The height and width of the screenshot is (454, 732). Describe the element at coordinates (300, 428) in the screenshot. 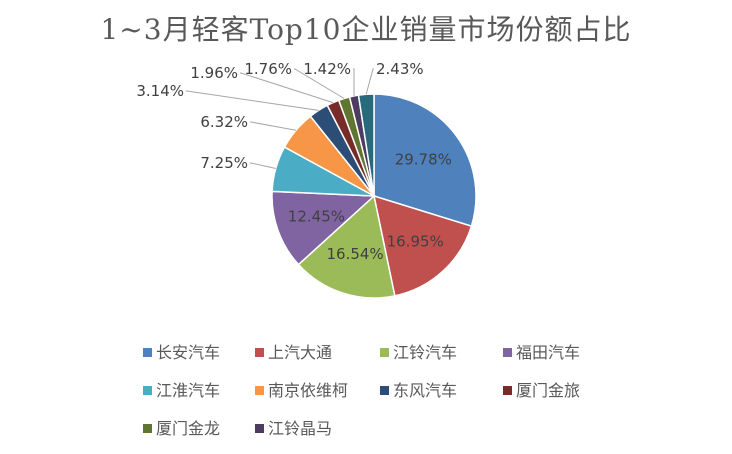

I see `legend-label-10: 江铃晶马` at that location.